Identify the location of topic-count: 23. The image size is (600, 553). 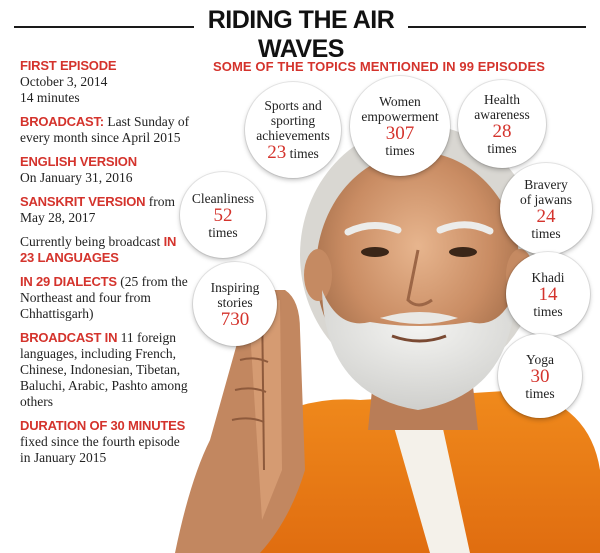
(277, 152).